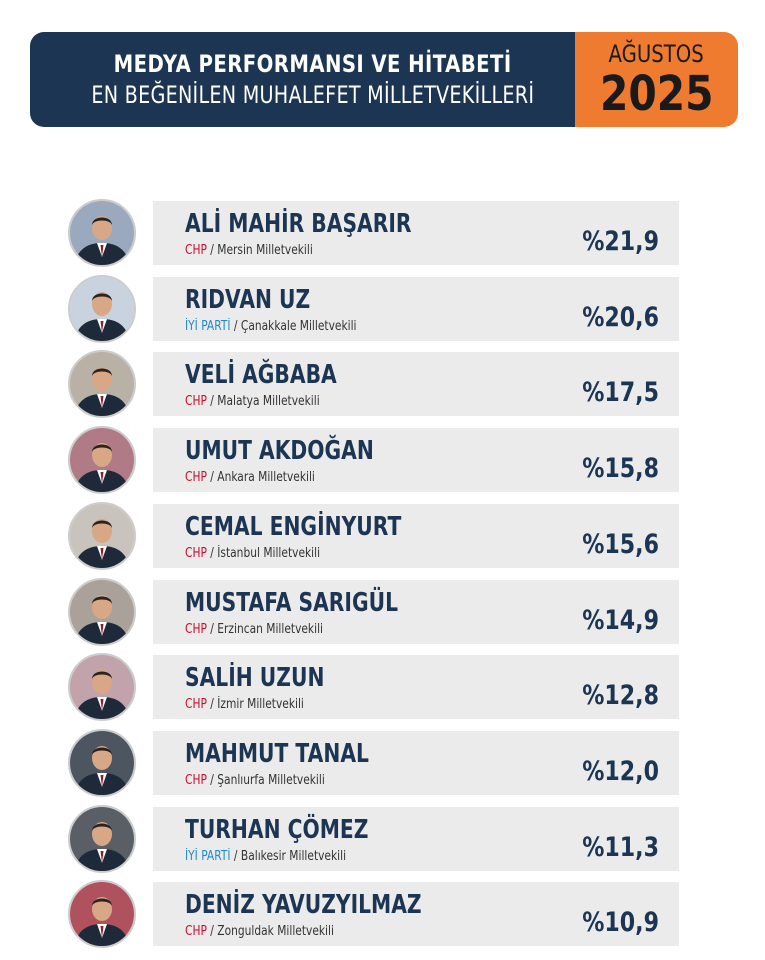  What do you see at coordinates (324, 251) in the screenshot?
I see `deputy-subtitle: CHP / Mersin Milletvekili` at bounding box center [324, 251].